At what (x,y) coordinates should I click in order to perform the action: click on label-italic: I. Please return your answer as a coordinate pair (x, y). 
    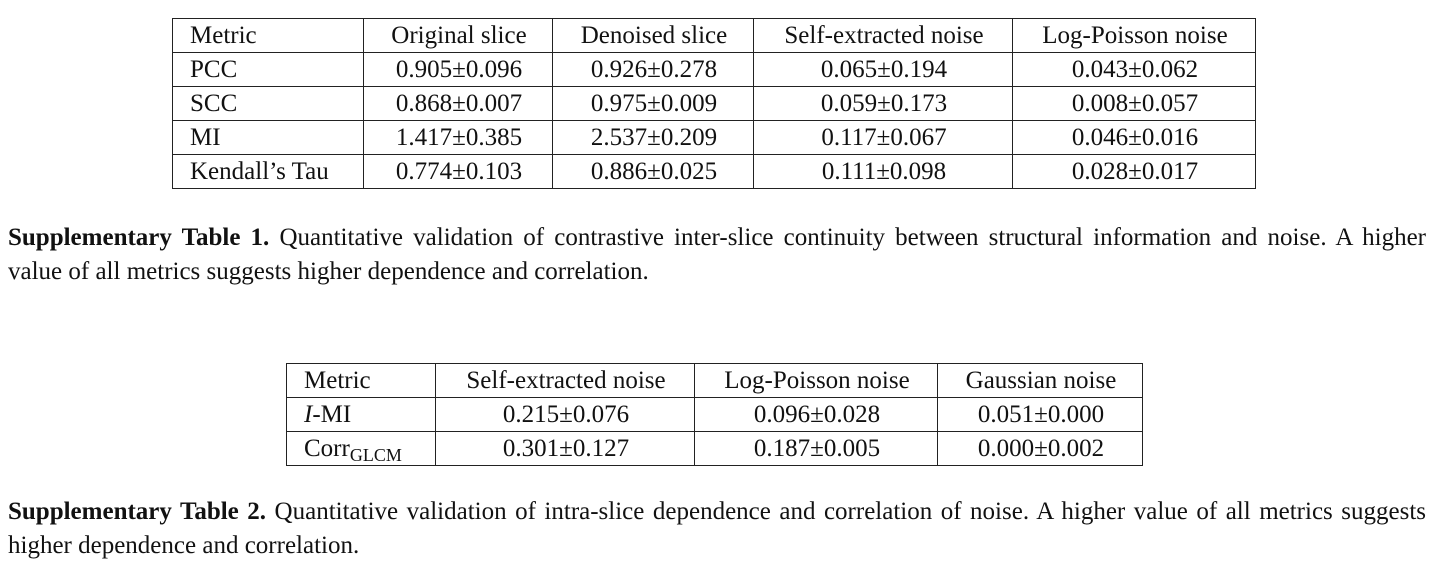
    Looking at the image, I should click on (308, 414).